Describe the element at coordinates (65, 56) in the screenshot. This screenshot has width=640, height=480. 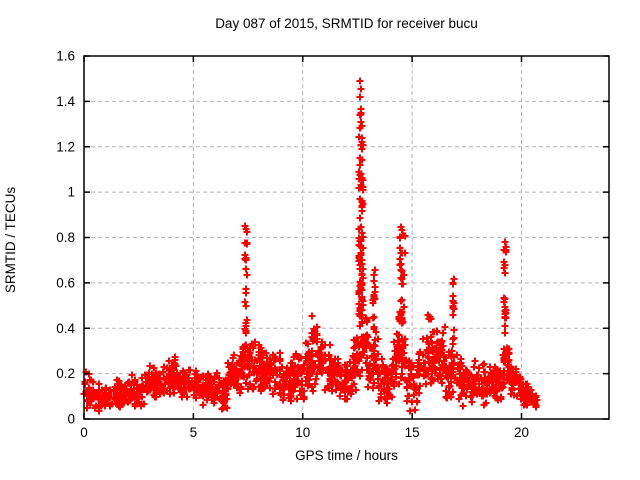
I see `y-tick-label: 1.6` at that location.